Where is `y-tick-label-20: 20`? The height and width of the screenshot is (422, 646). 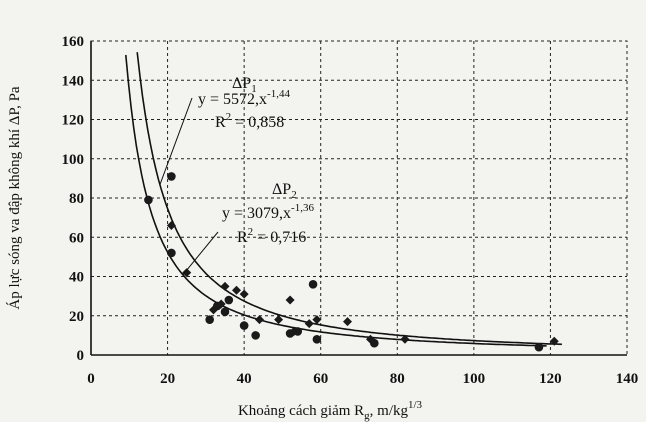 y-tick-label-20: 20 is located at coordinates (76, 317).